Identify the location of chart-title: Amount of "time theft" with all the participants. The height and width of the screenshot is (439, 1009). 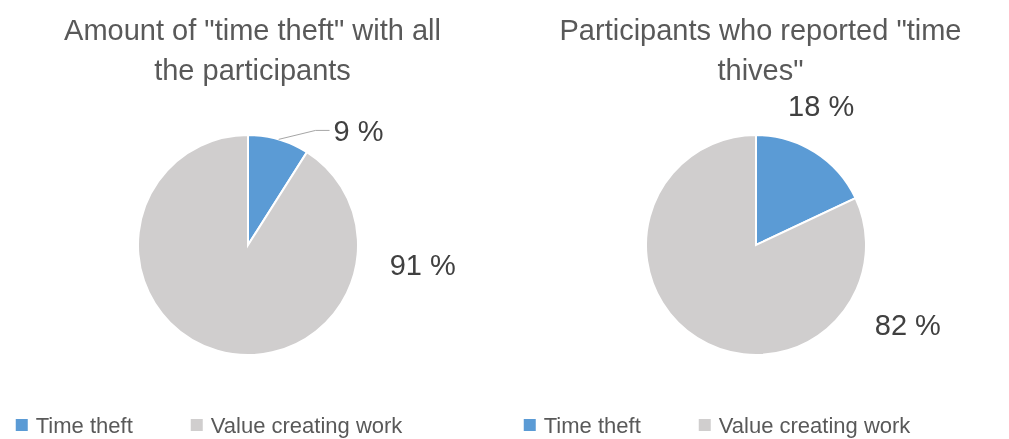
(252, 50).